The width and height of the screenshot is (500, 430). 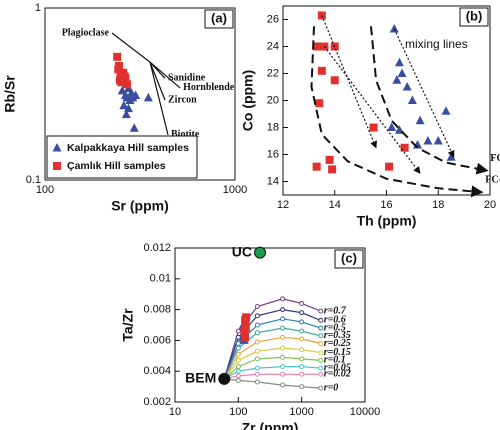 What do you see at coordinates (495, 158) in the screenshot?
I see `series-label: FC-2` at bounding box center [495, 158].